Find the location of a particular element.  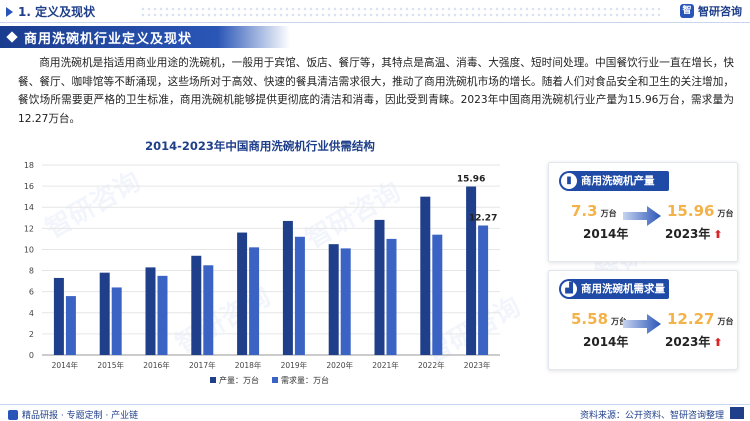

header-divider is located at coordinates (375, 22).